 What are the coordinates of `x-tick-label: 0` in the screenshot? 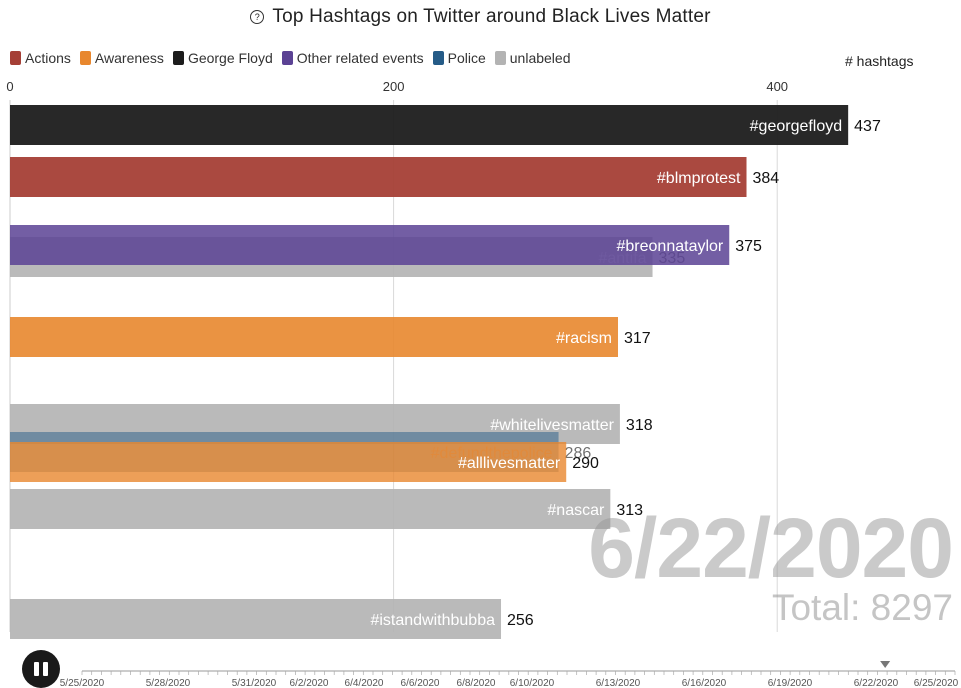 It's located at (9, 86).